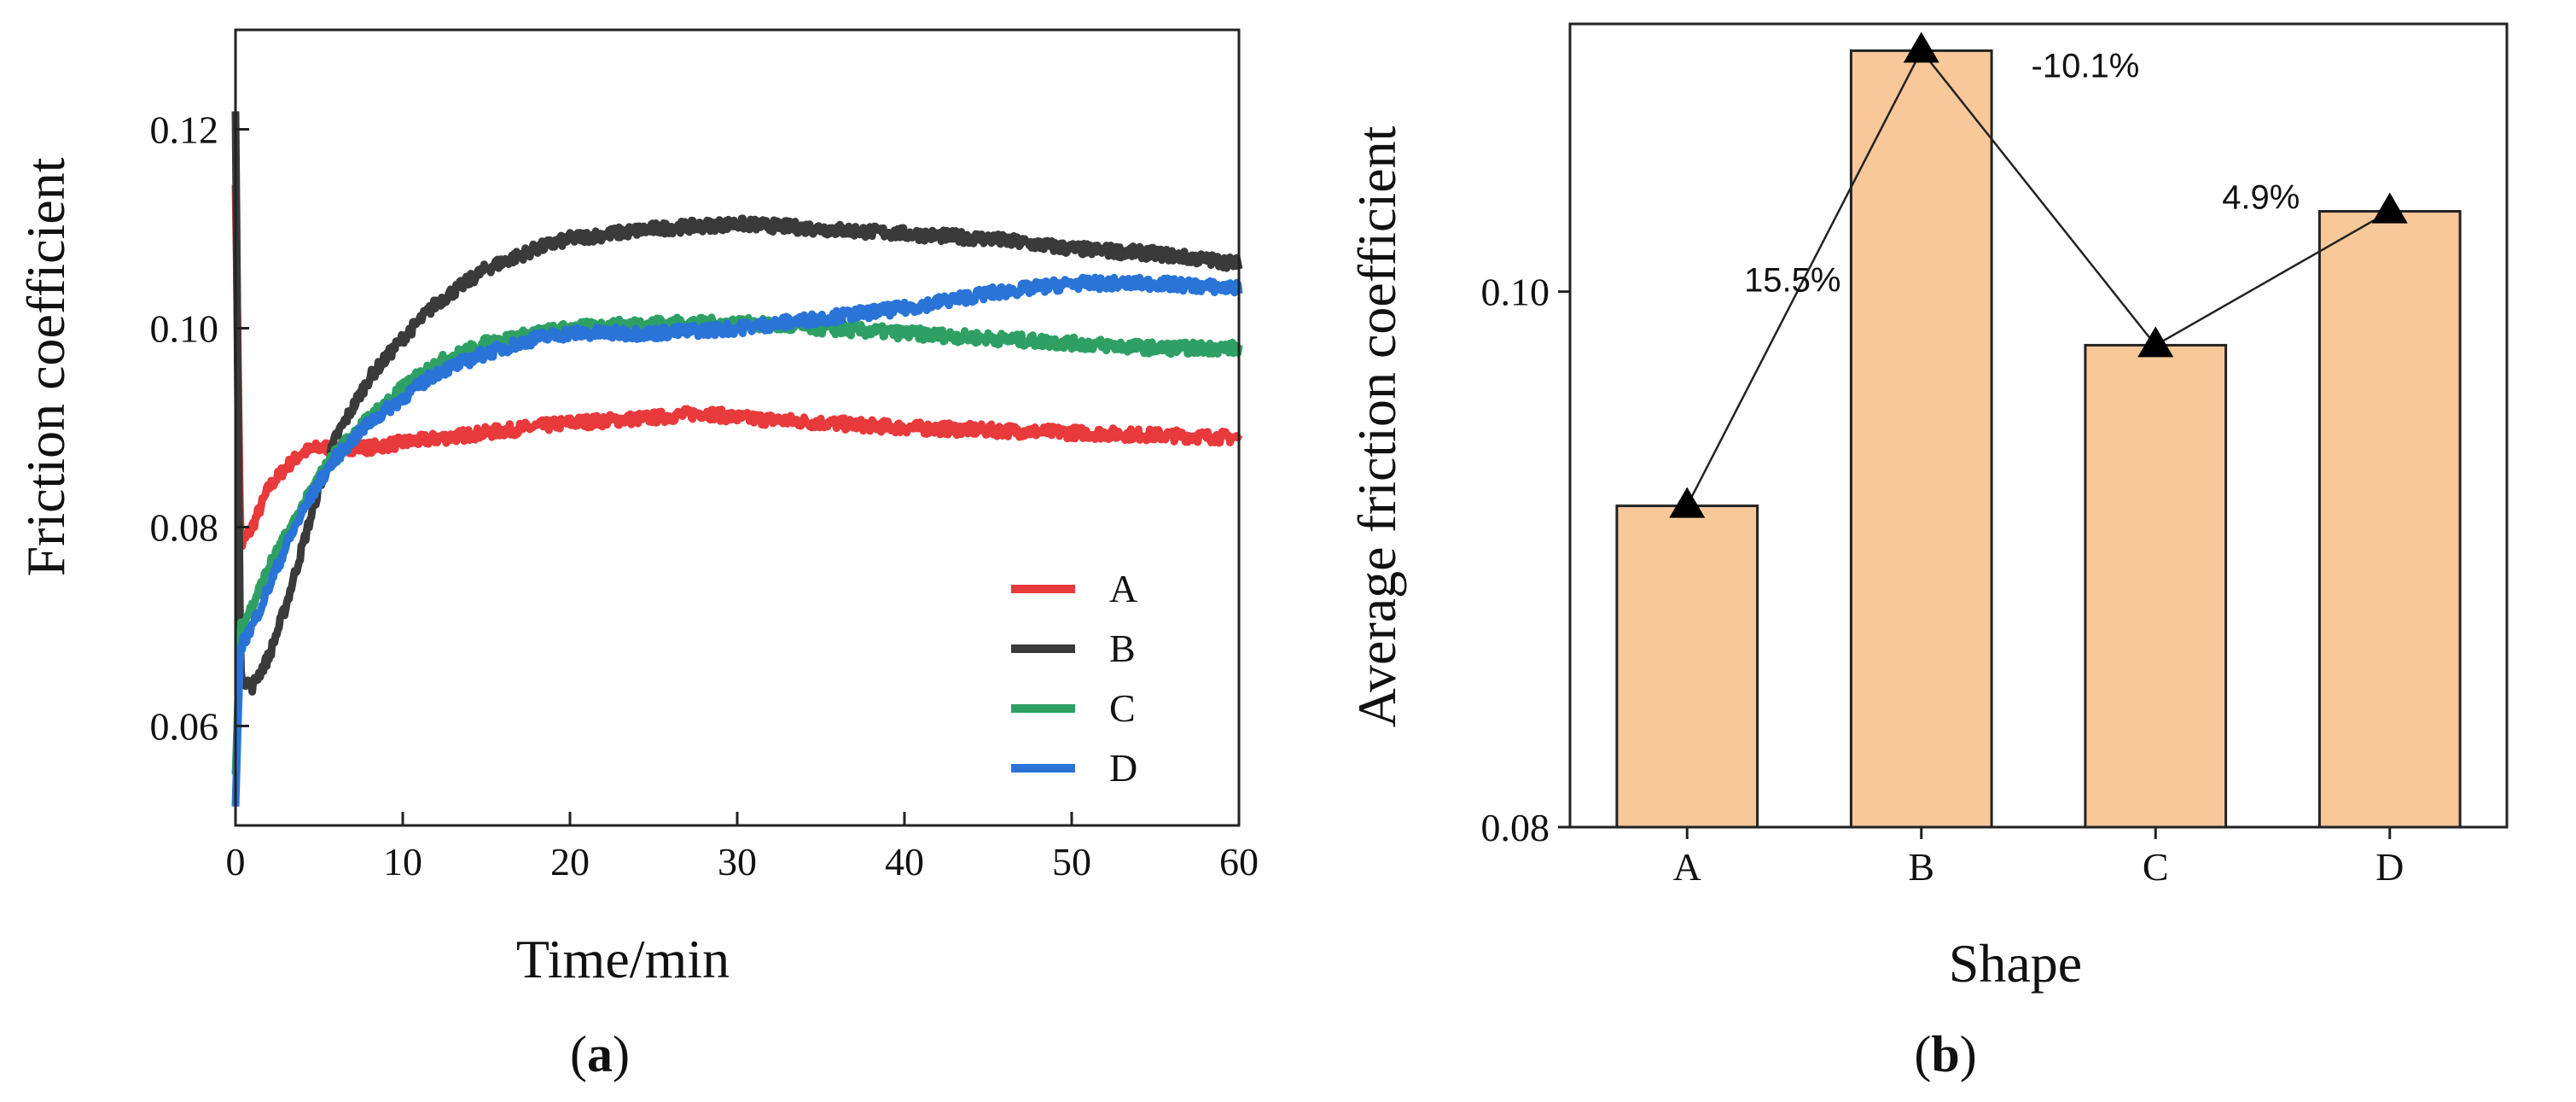 This screenshot has width=2576, height=1102. I want to click on legend-label-d: D, so click(1123, 768).